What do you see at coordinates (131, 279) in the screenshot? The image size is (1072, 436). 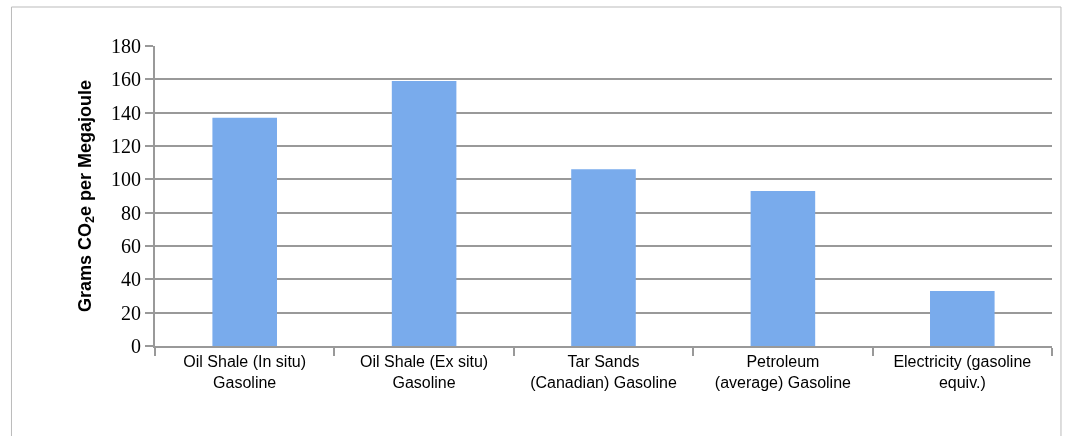 I see `y-tick-label: 40` at bounding box center [131, 279].